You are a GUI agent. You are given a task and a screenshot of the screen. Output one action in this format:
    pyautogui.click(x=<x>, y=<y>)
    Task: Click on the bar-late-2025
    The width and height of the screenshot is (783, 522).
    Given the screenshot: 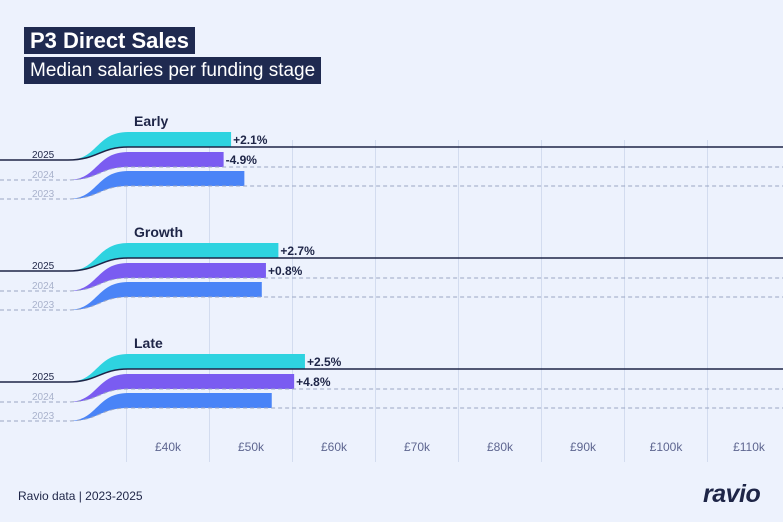 What is the action you would take?
    pyautogui.click(x=186, y=368)
    